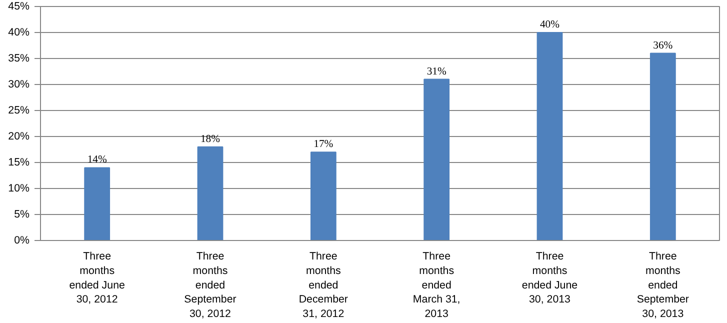 This screenshot has height=323, width=727. What do you see at coordinates (210, 285) in the screenshot?
I see `x-tick-label: Three months ended September 30, 2012` at bounding box center [210, 285].